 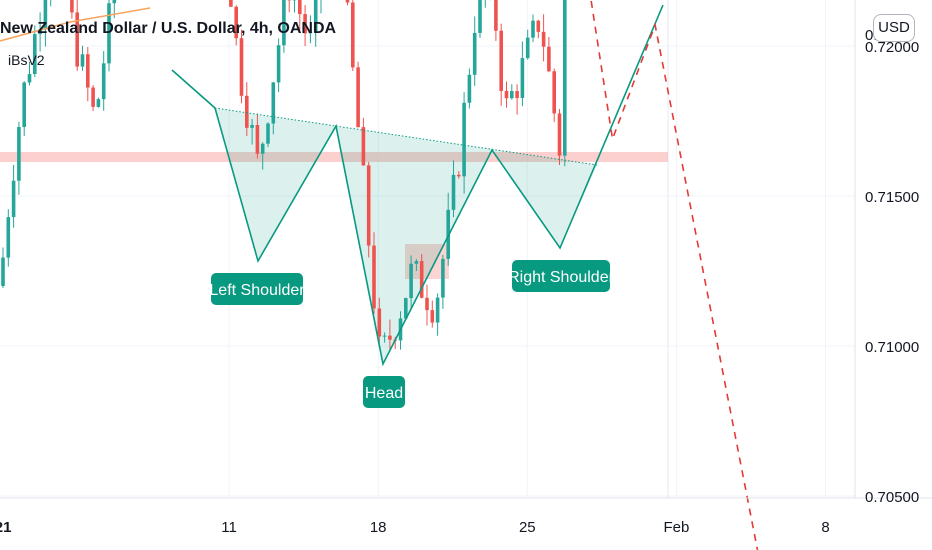 I want to click on label-text: Right Shoulder, so click(x=561, y=277).